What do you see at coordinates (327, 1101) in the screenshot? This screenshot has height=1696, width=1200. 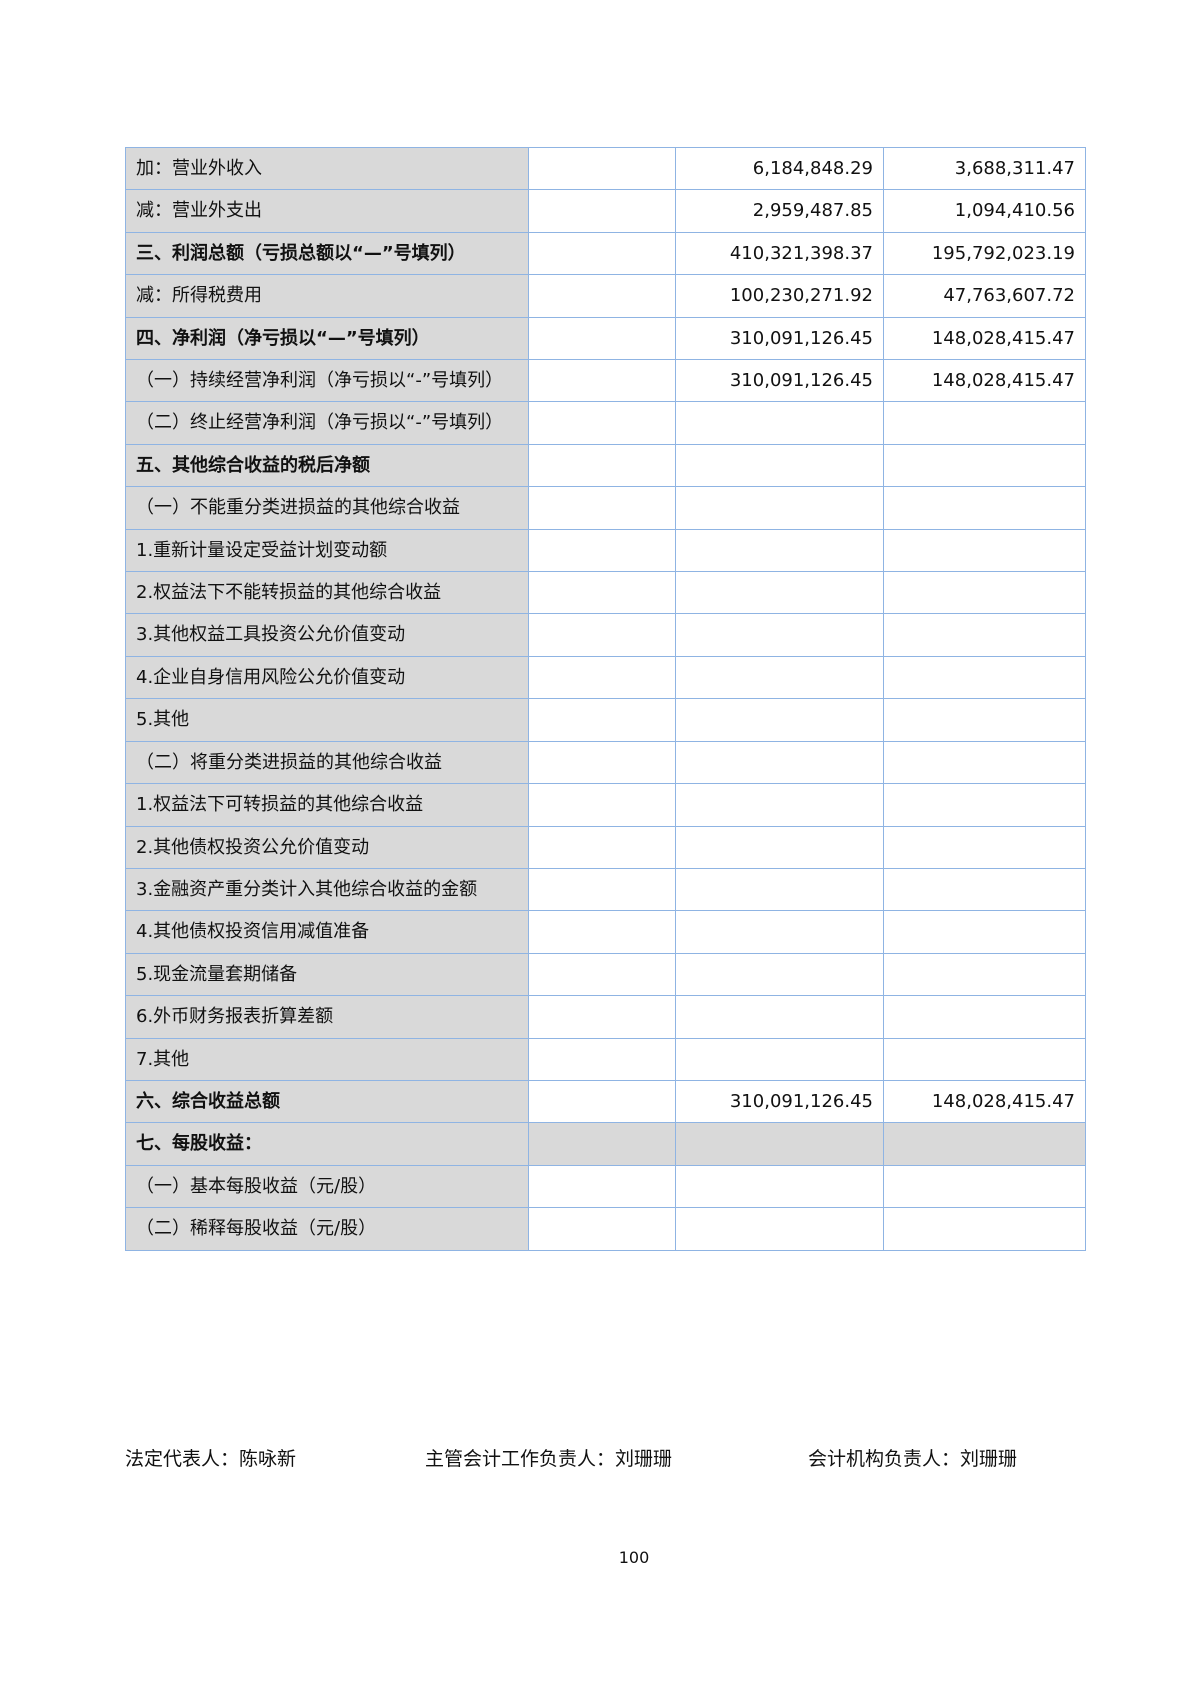 I see `row-label: 六、综合收益总额` at bounding box center [327, 1101].